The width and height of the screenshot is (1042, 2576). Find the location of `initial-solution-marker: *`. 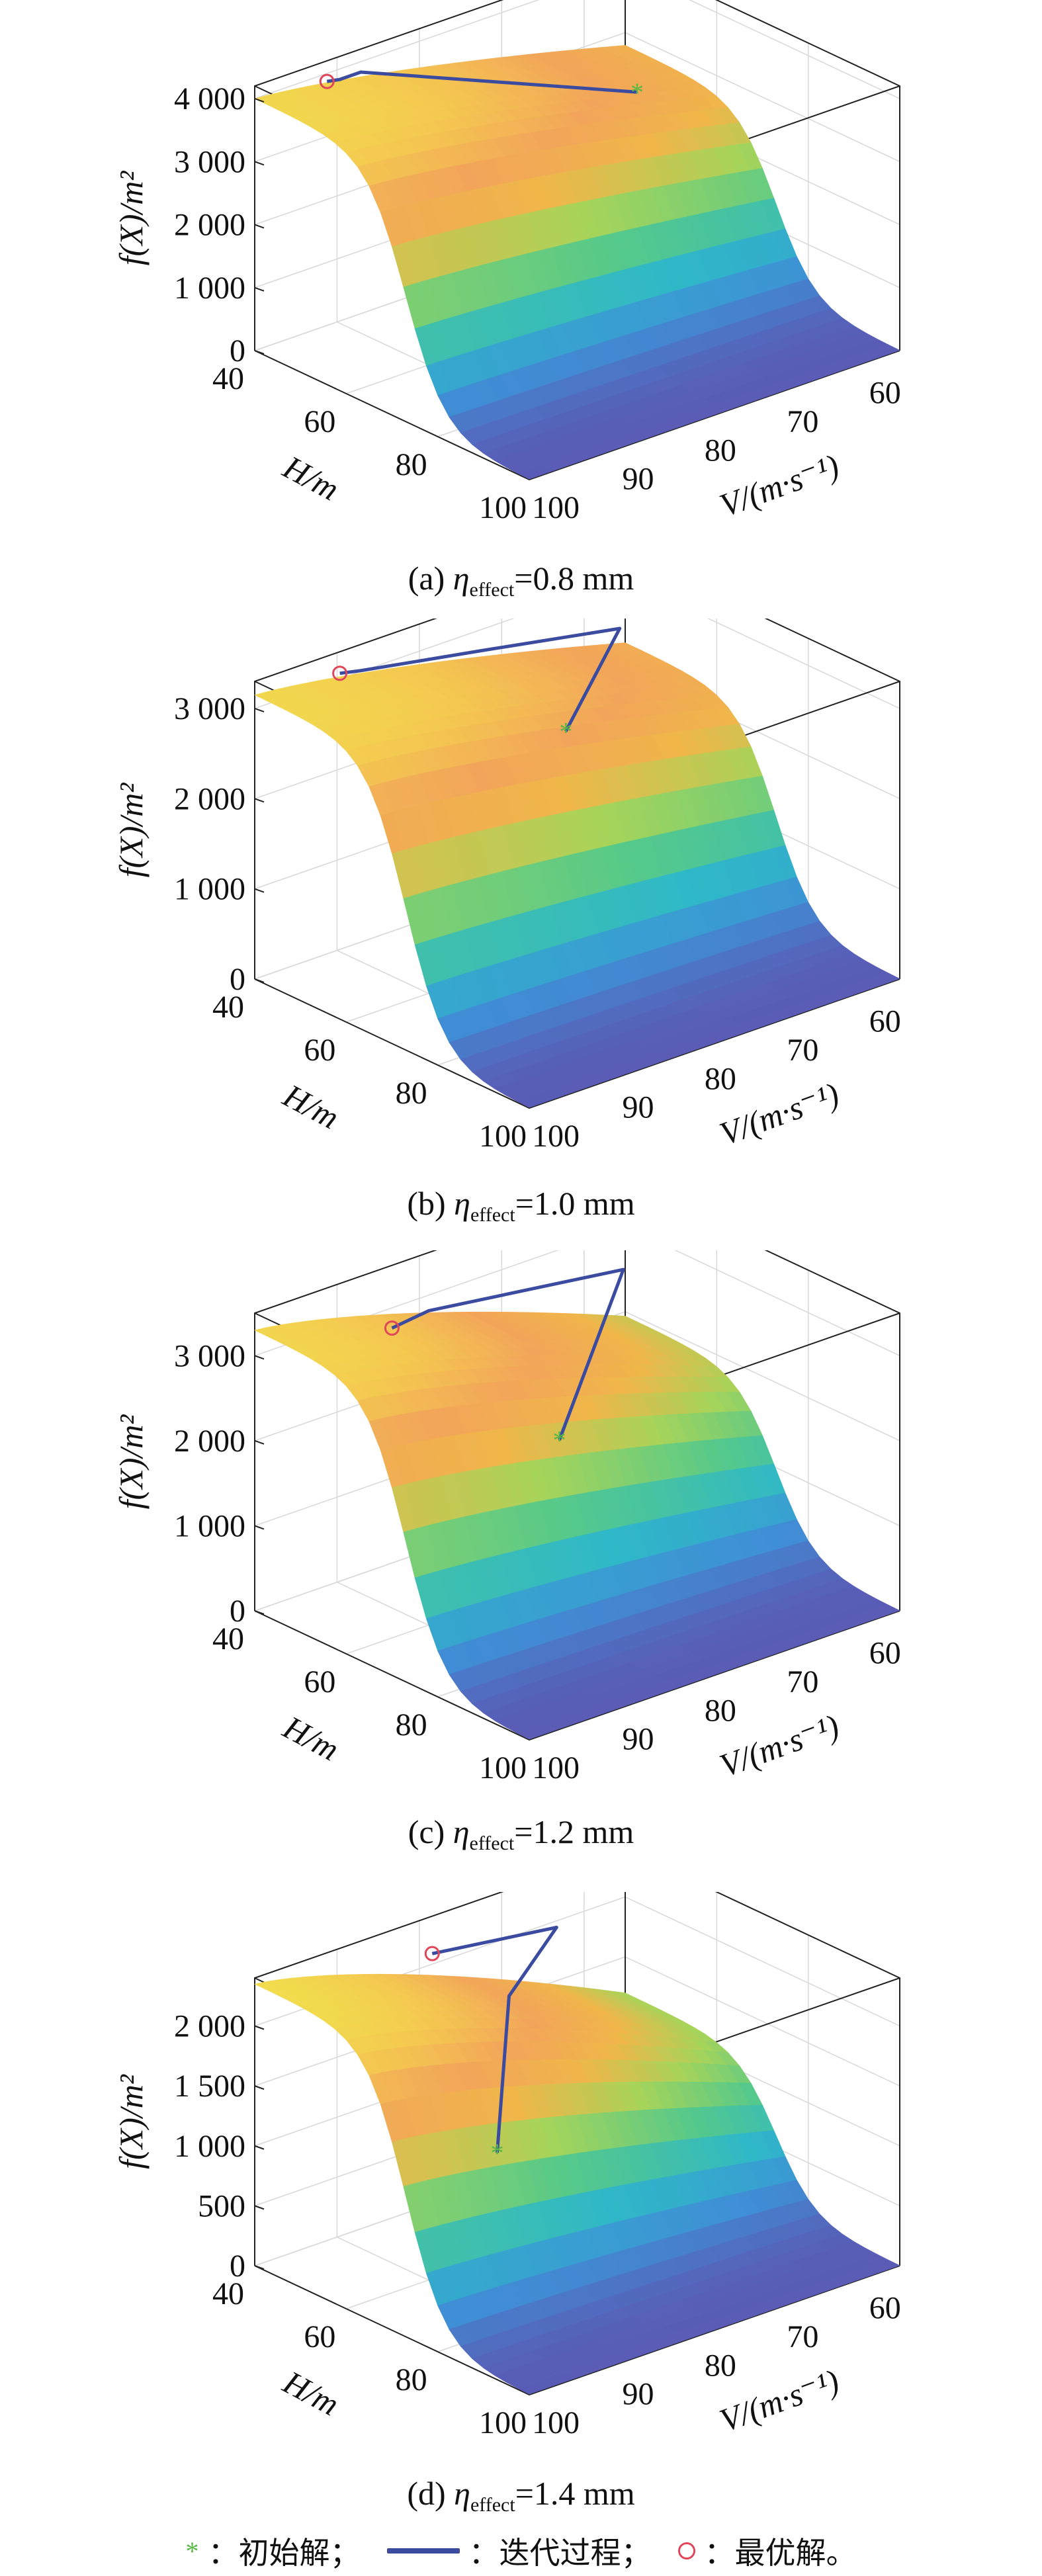

initial-solution-marker: * is located at coordinates (192, 2551).